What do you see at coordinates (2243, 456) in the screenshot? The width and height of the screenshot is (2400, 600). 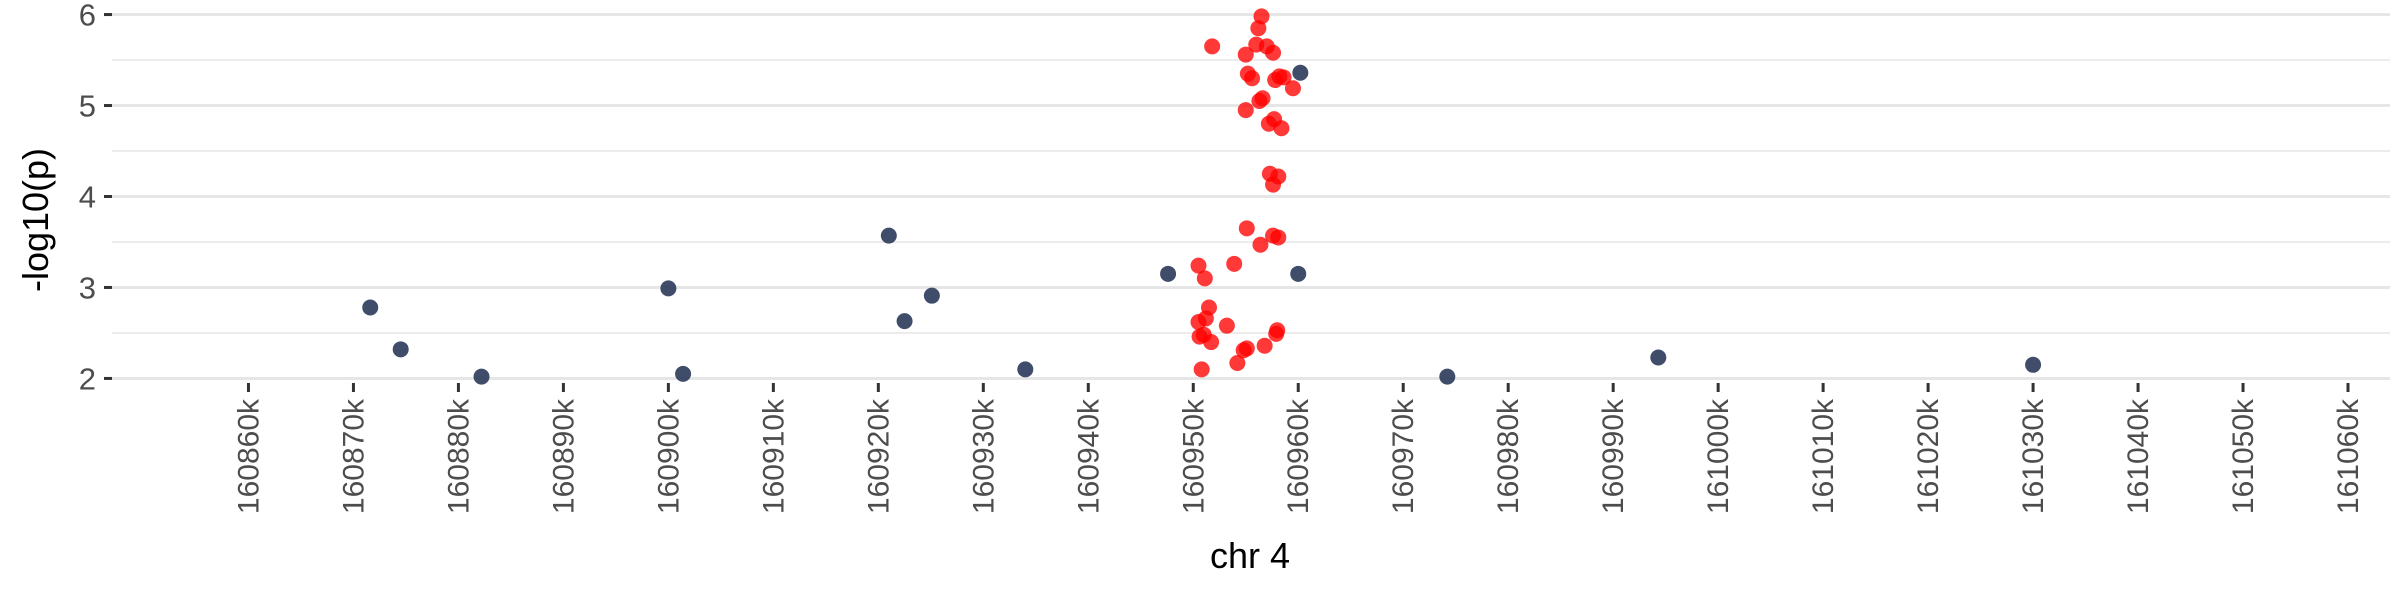 I see `x-tick-label: 161050k` at bounding box center [2243, 456].